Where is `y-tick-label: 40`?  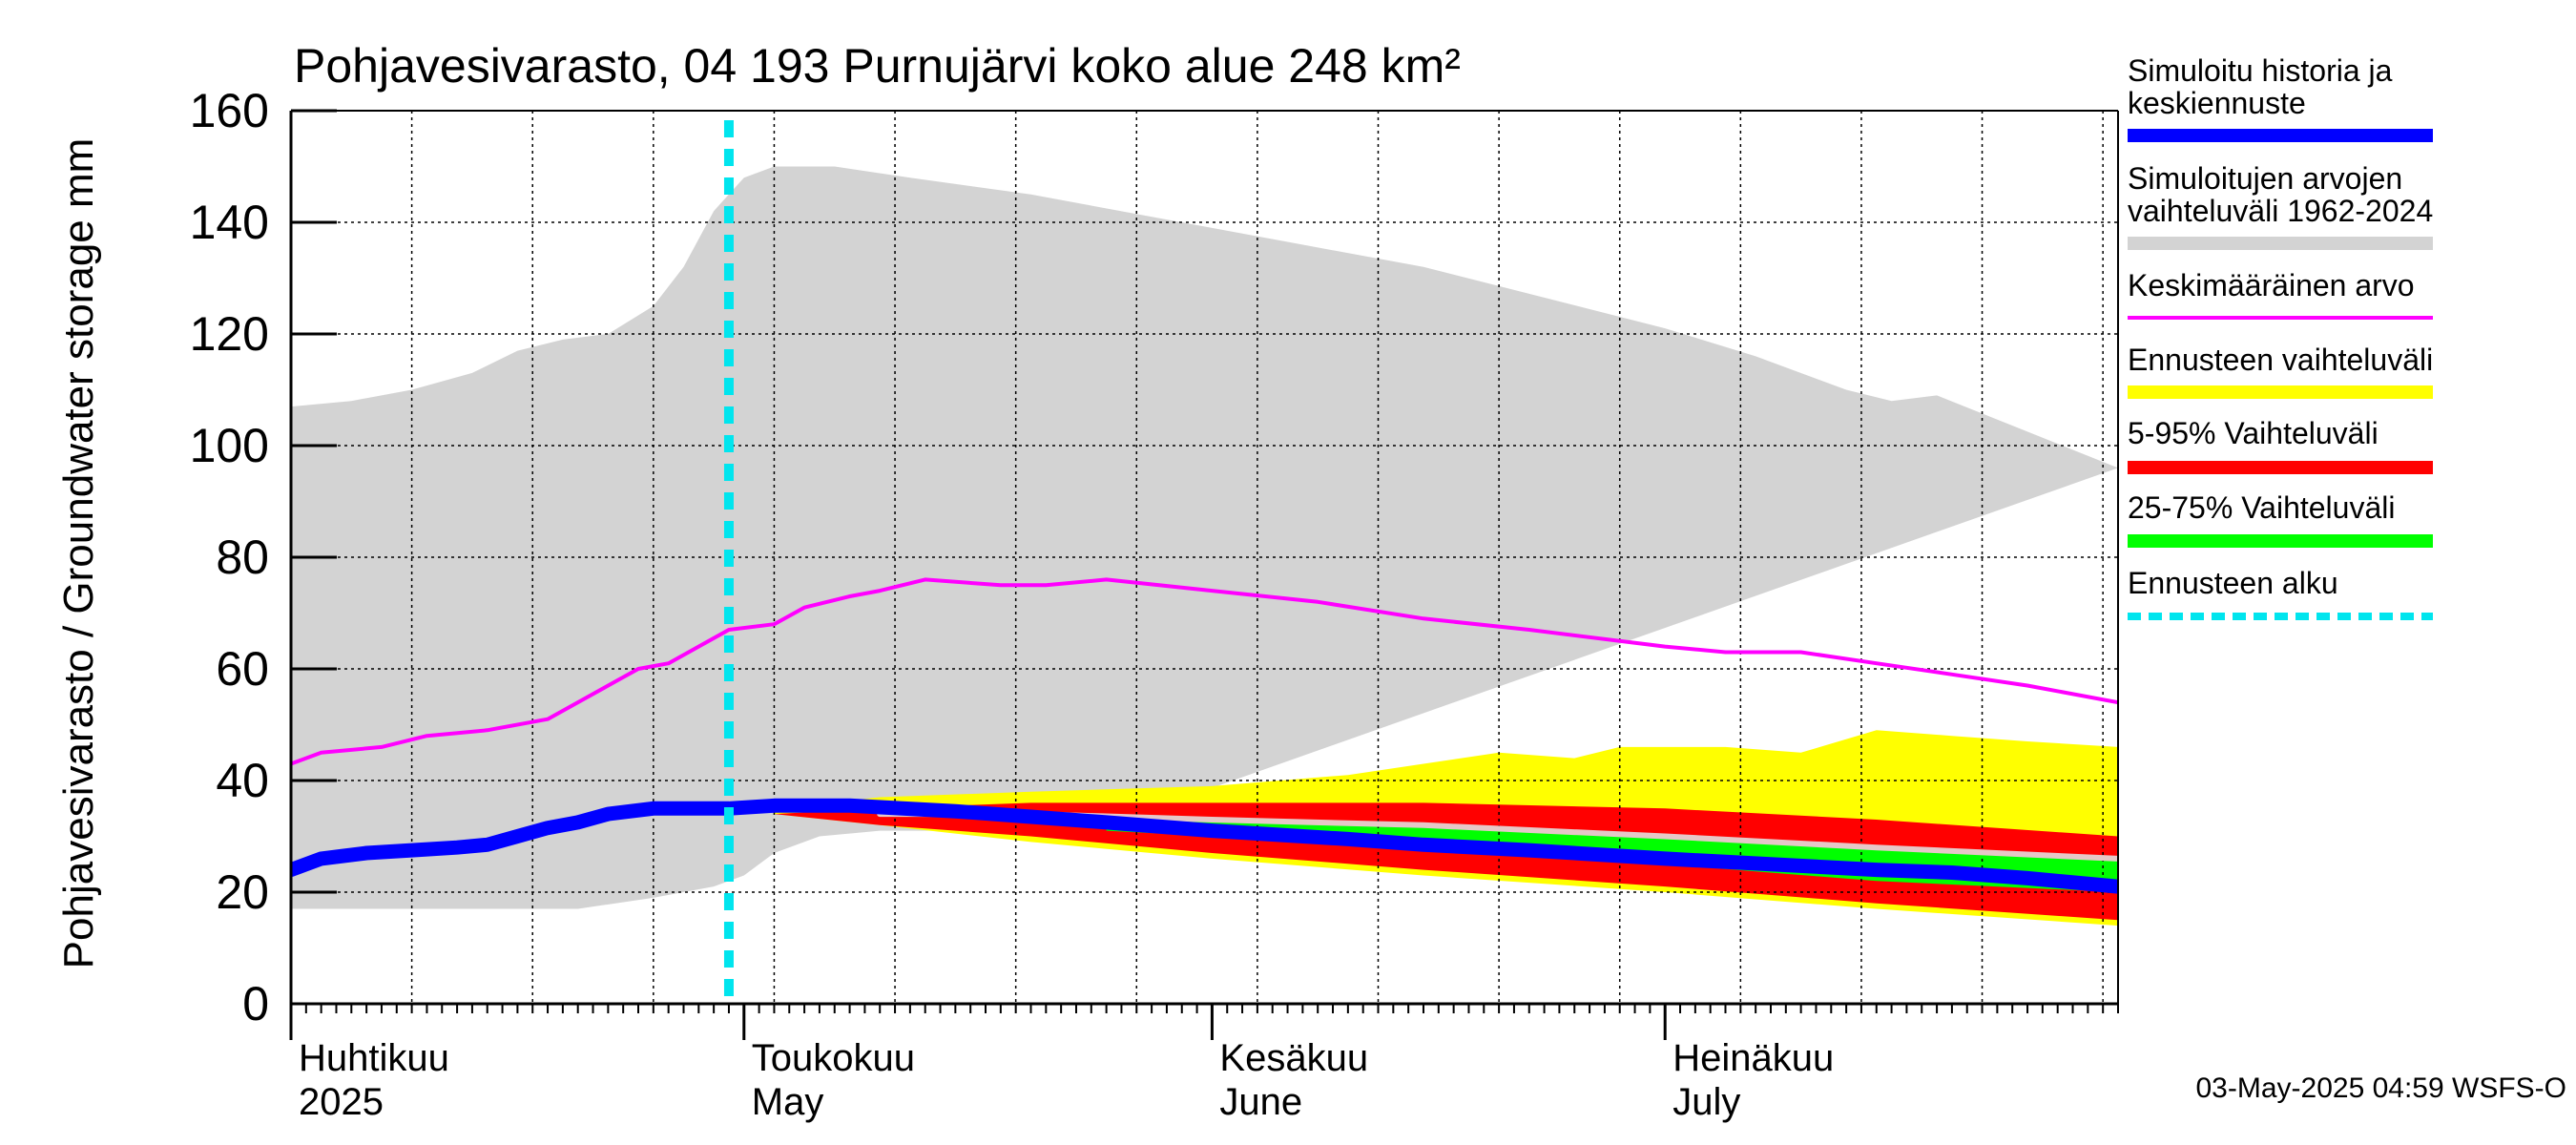
y-tick-label: 40 is located at coordinates (242, 780).